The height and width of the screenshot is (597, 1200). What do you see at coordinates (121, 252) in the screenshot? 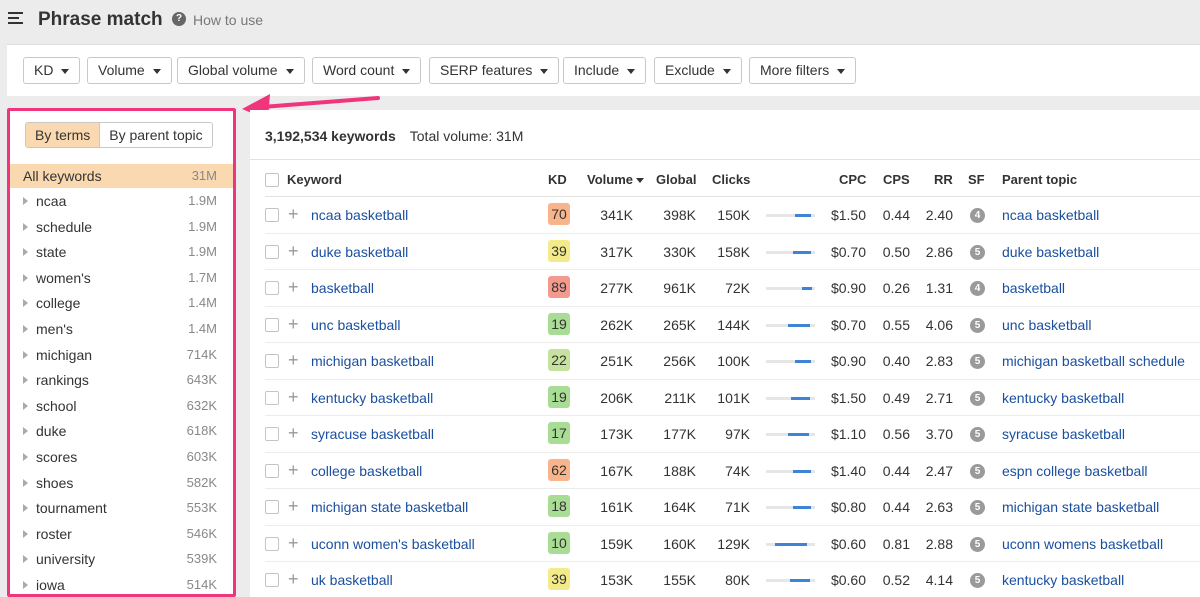
I see `sidebar-item-state: state 1.9M` at bounding box center [121, 252].